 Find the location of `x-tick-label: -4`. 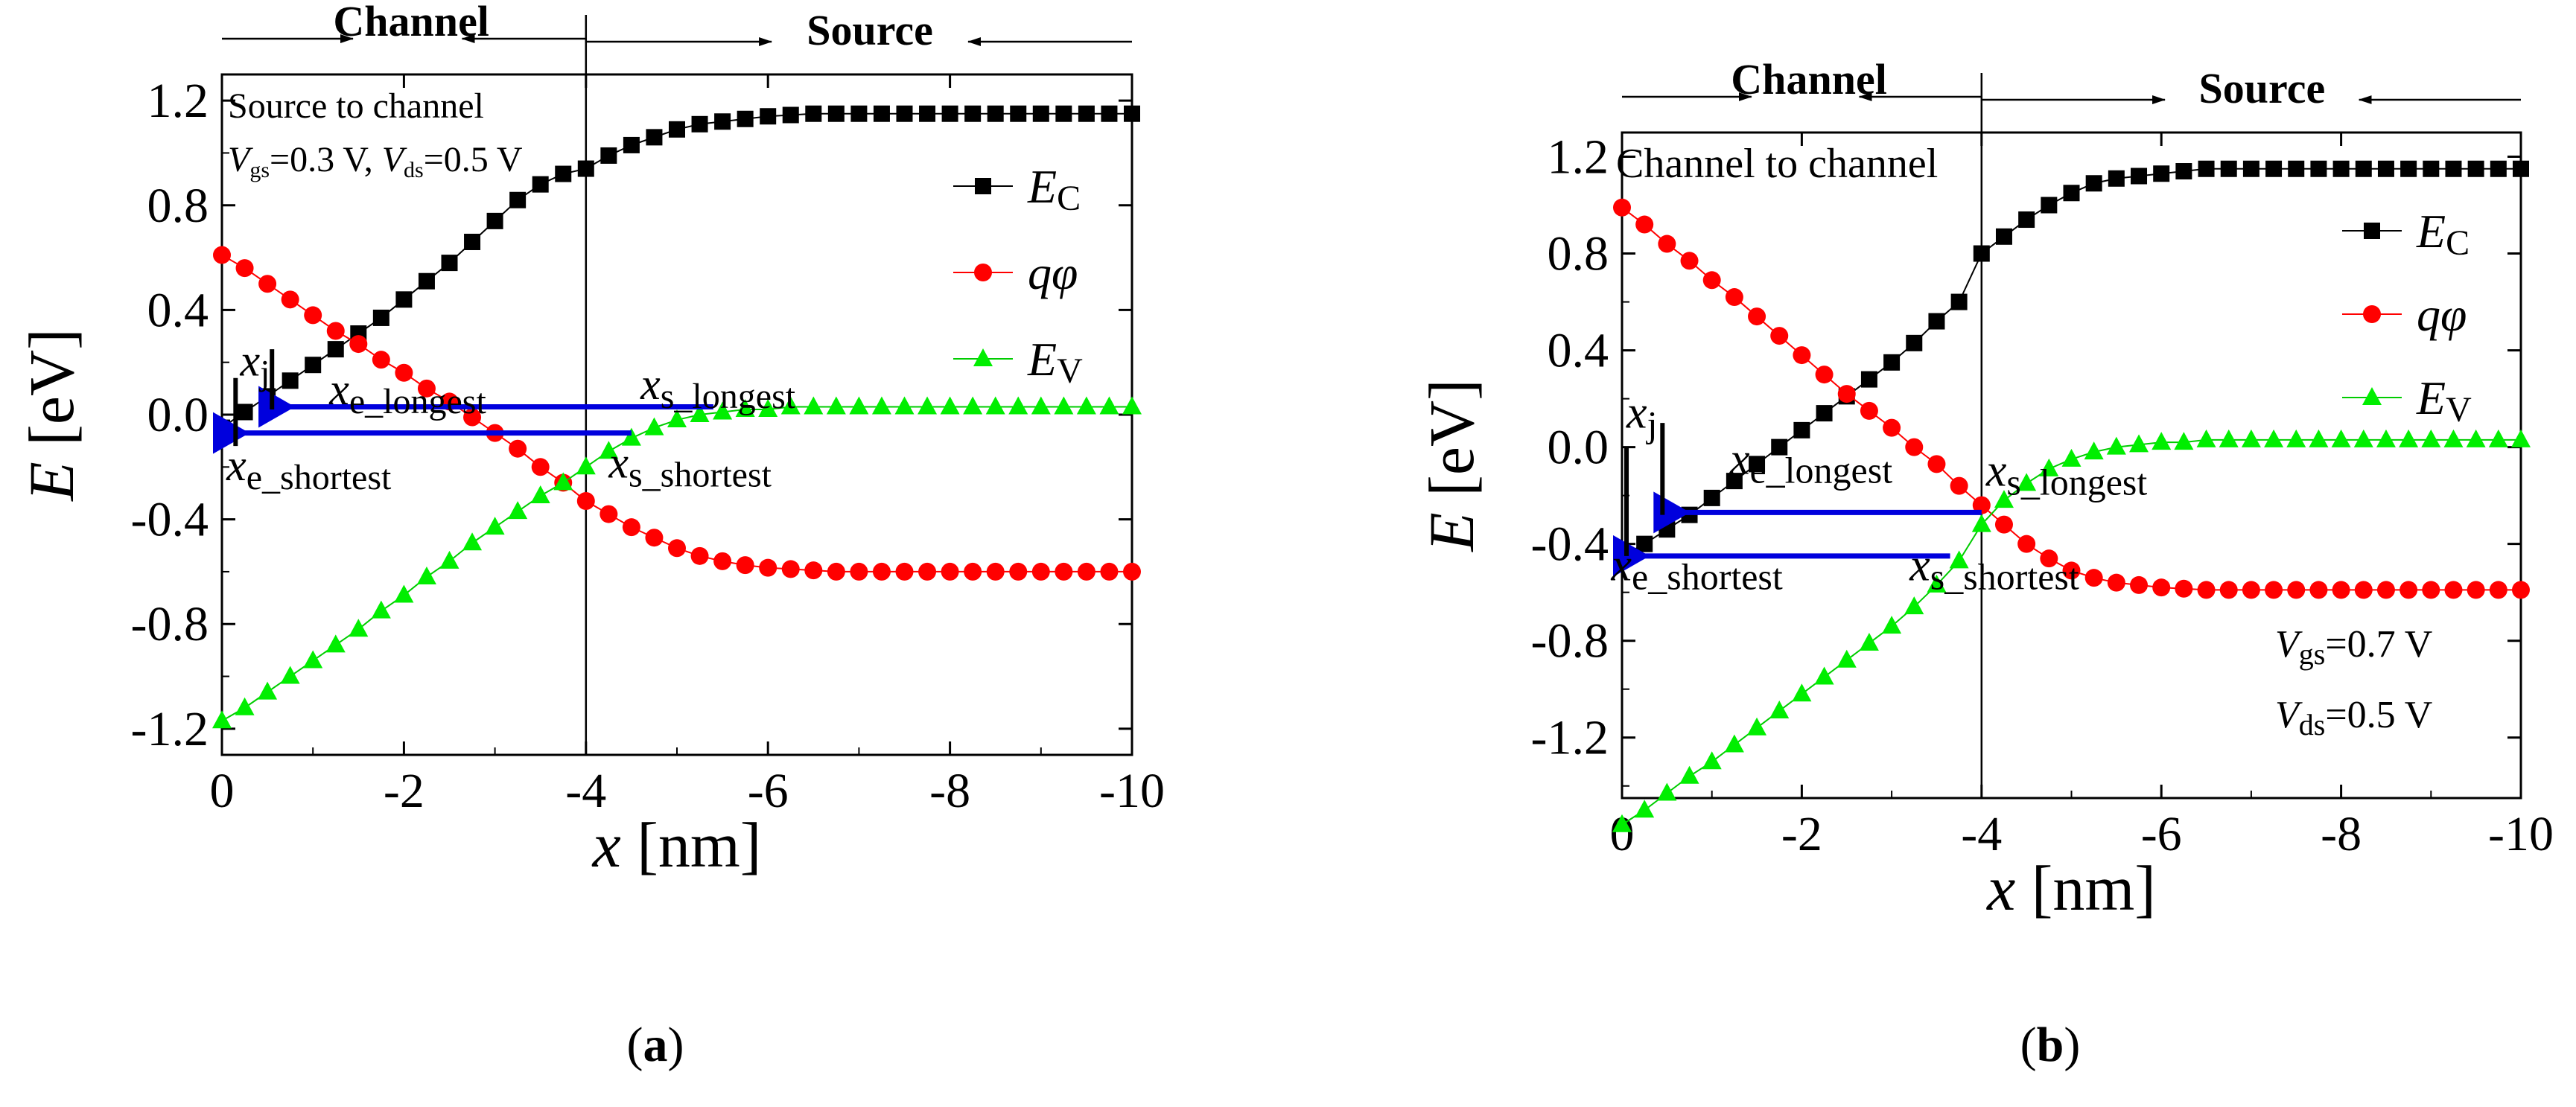

x-tick-label: -4 is located at coordinates (585, 791).